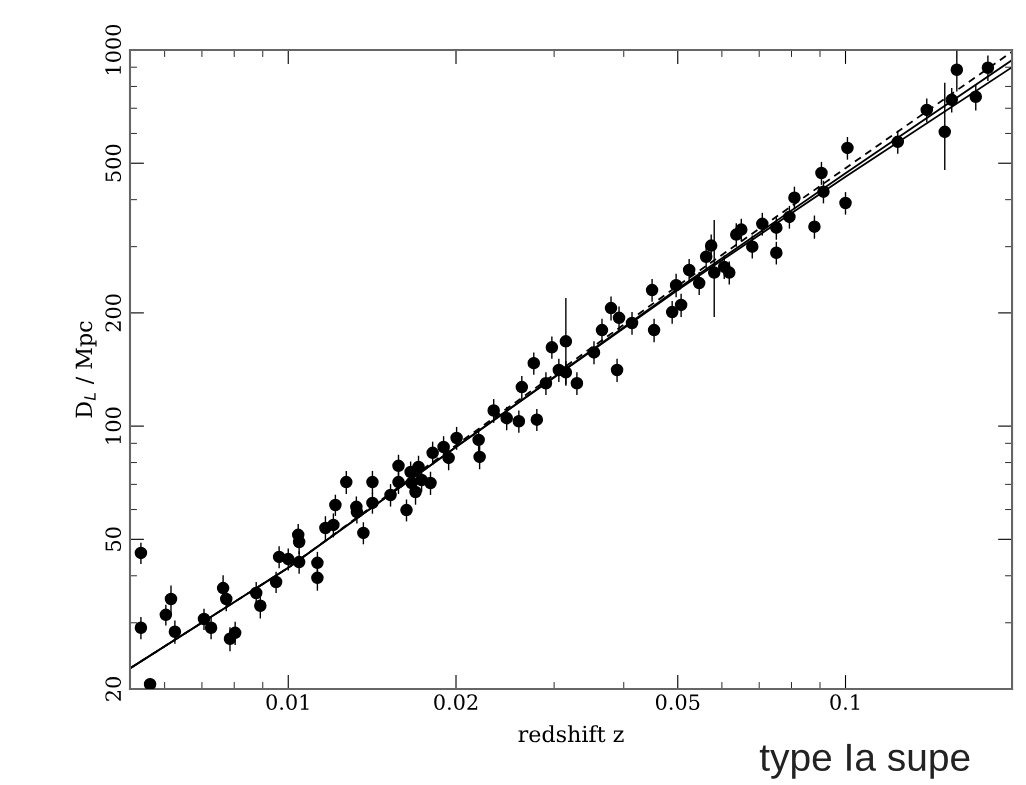 This screenshot has width=1026, height=785. What do you see at coordinates (113, 49) in the screenshot?
I see `y-tick-label: 1000` at bounding box center [113, 49].